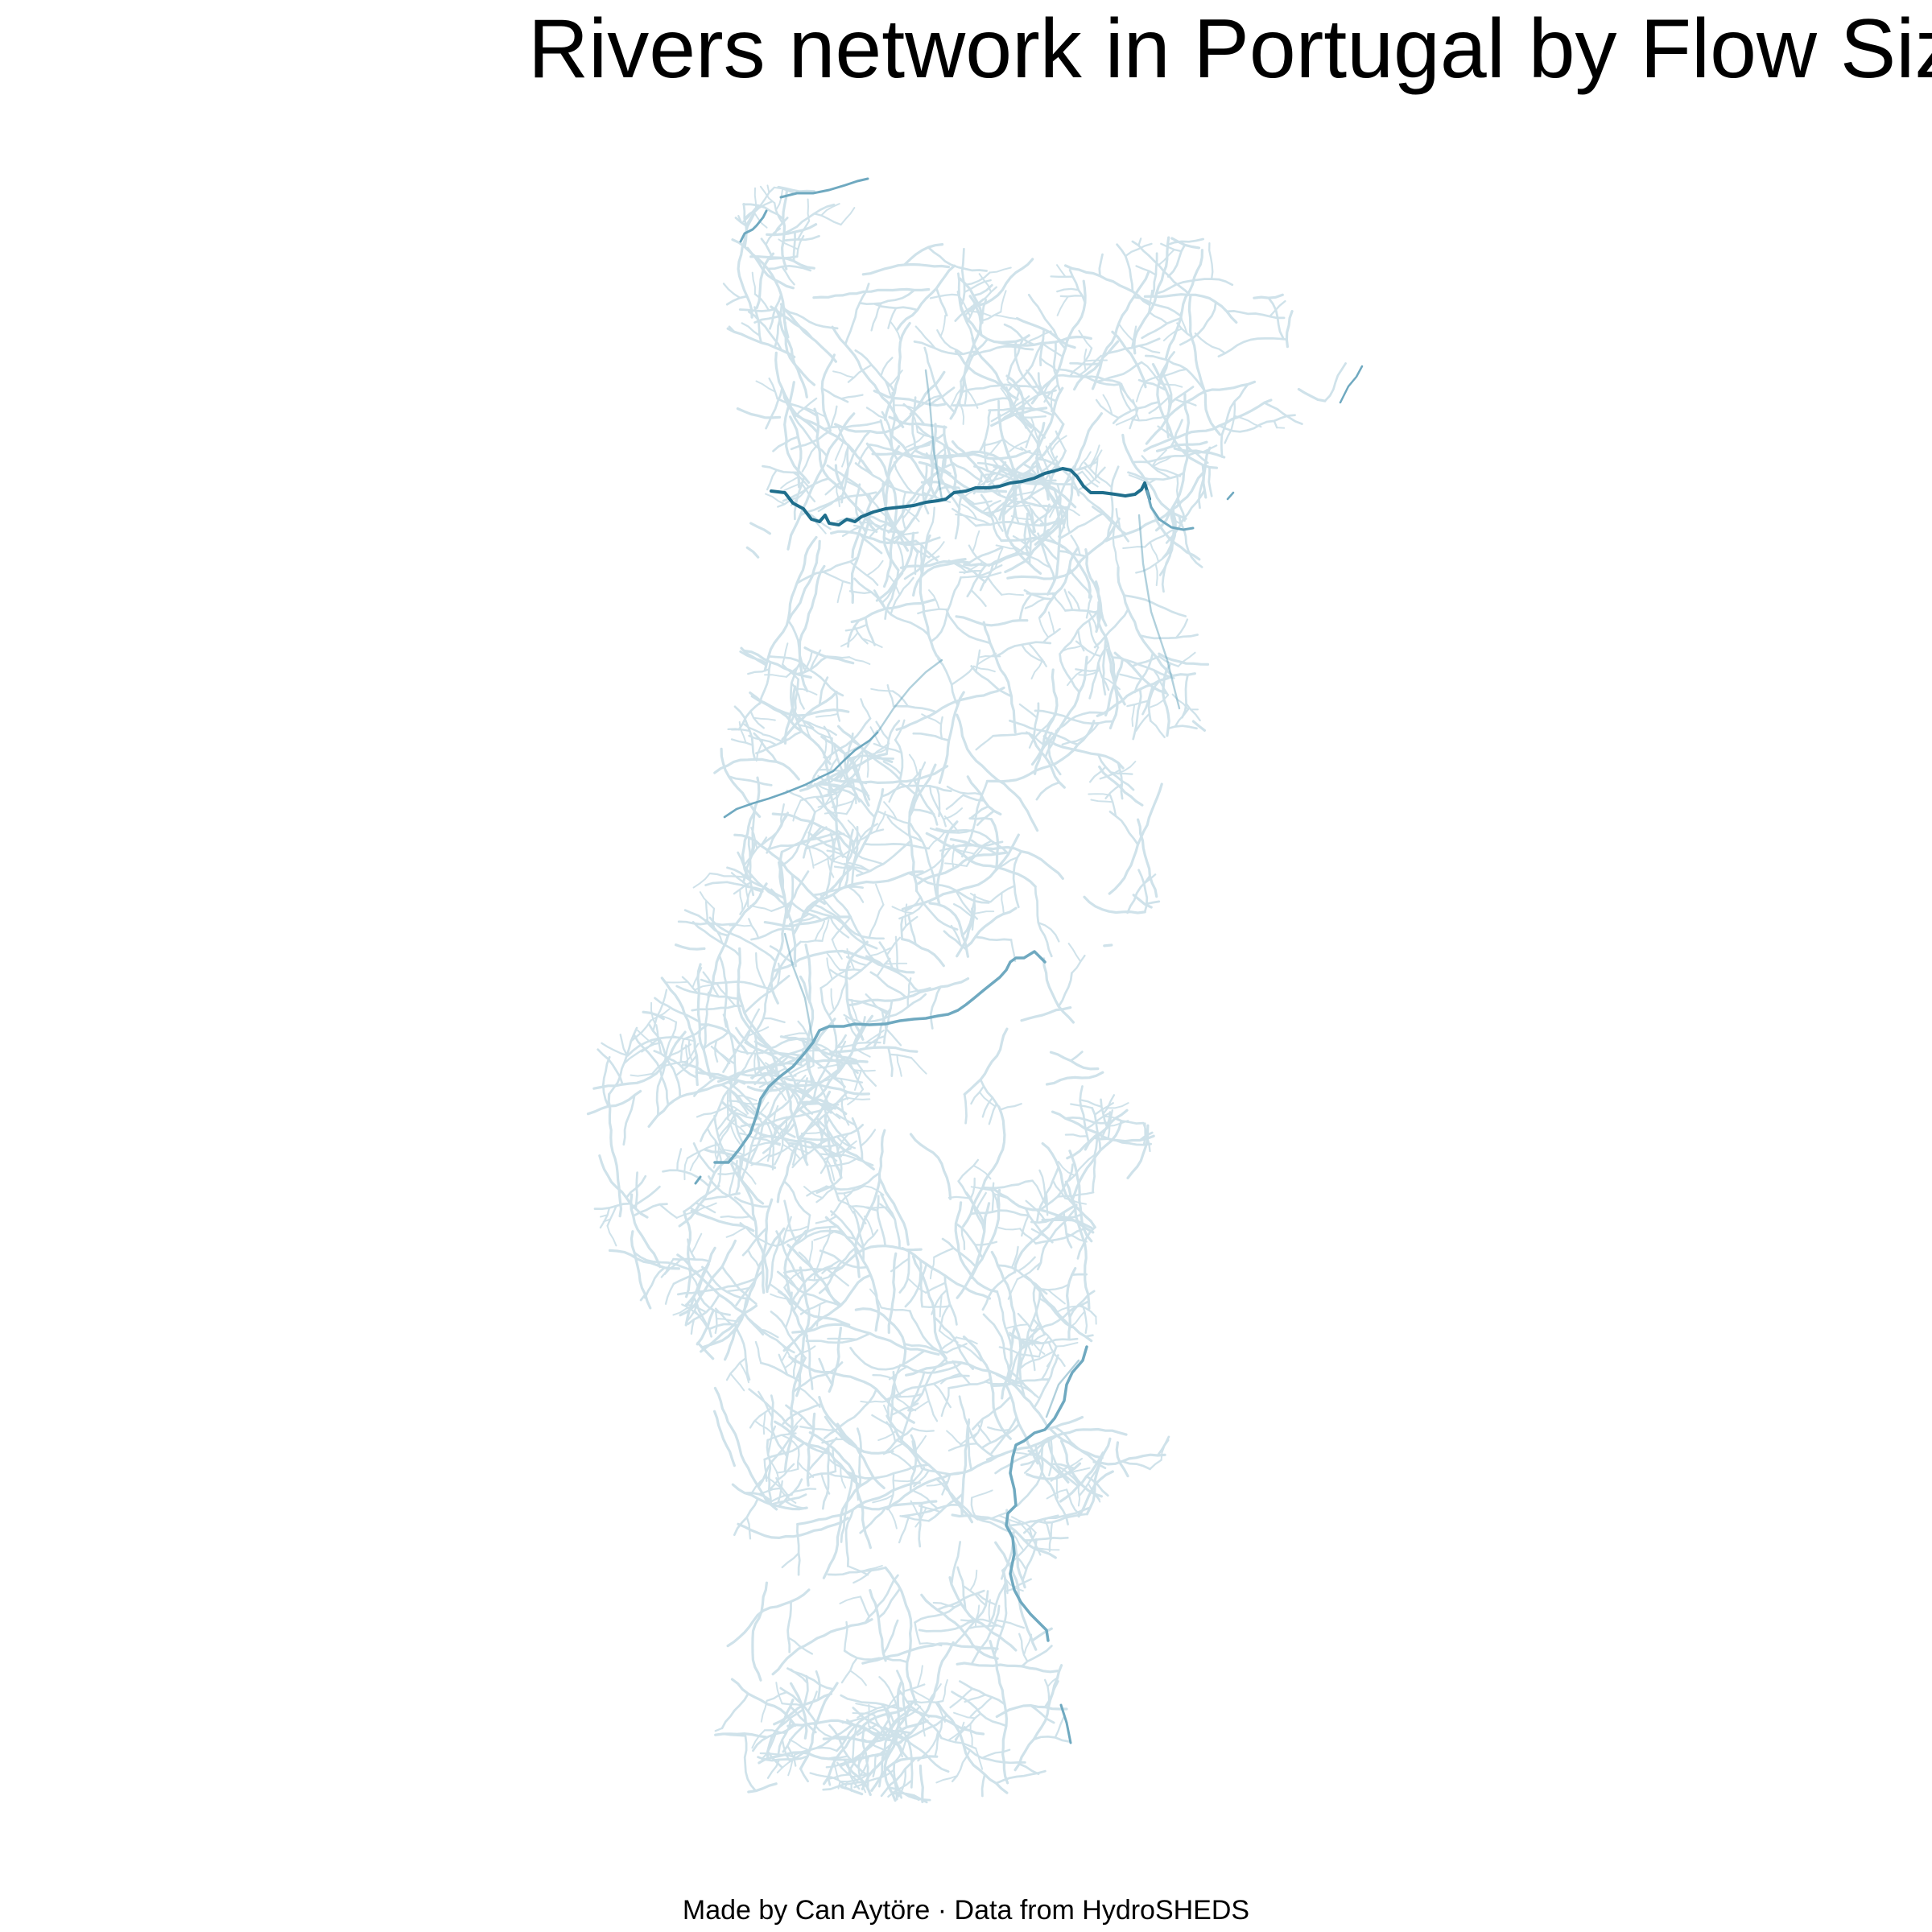 This screenshot has width=1932, height=1932. I want to click on river-minho, so click(753, 226).